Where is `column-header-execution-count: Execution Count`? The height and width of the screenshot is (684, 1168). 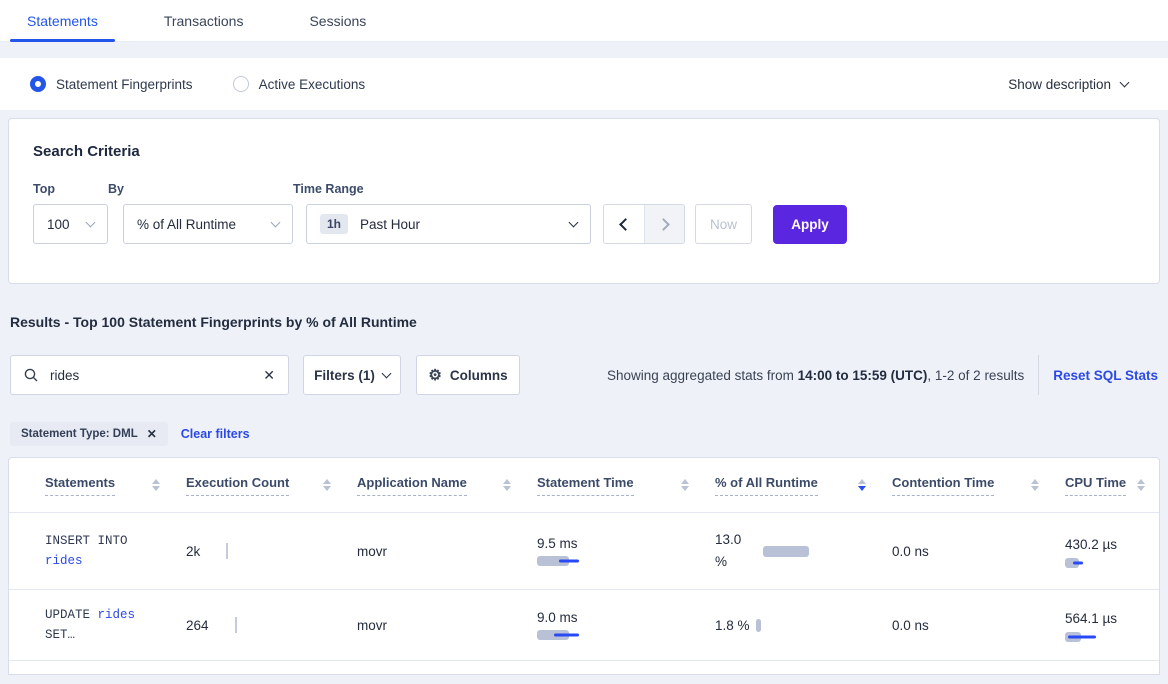
column-header-execution-count: Execution Count is located at coordinates (271, 485).